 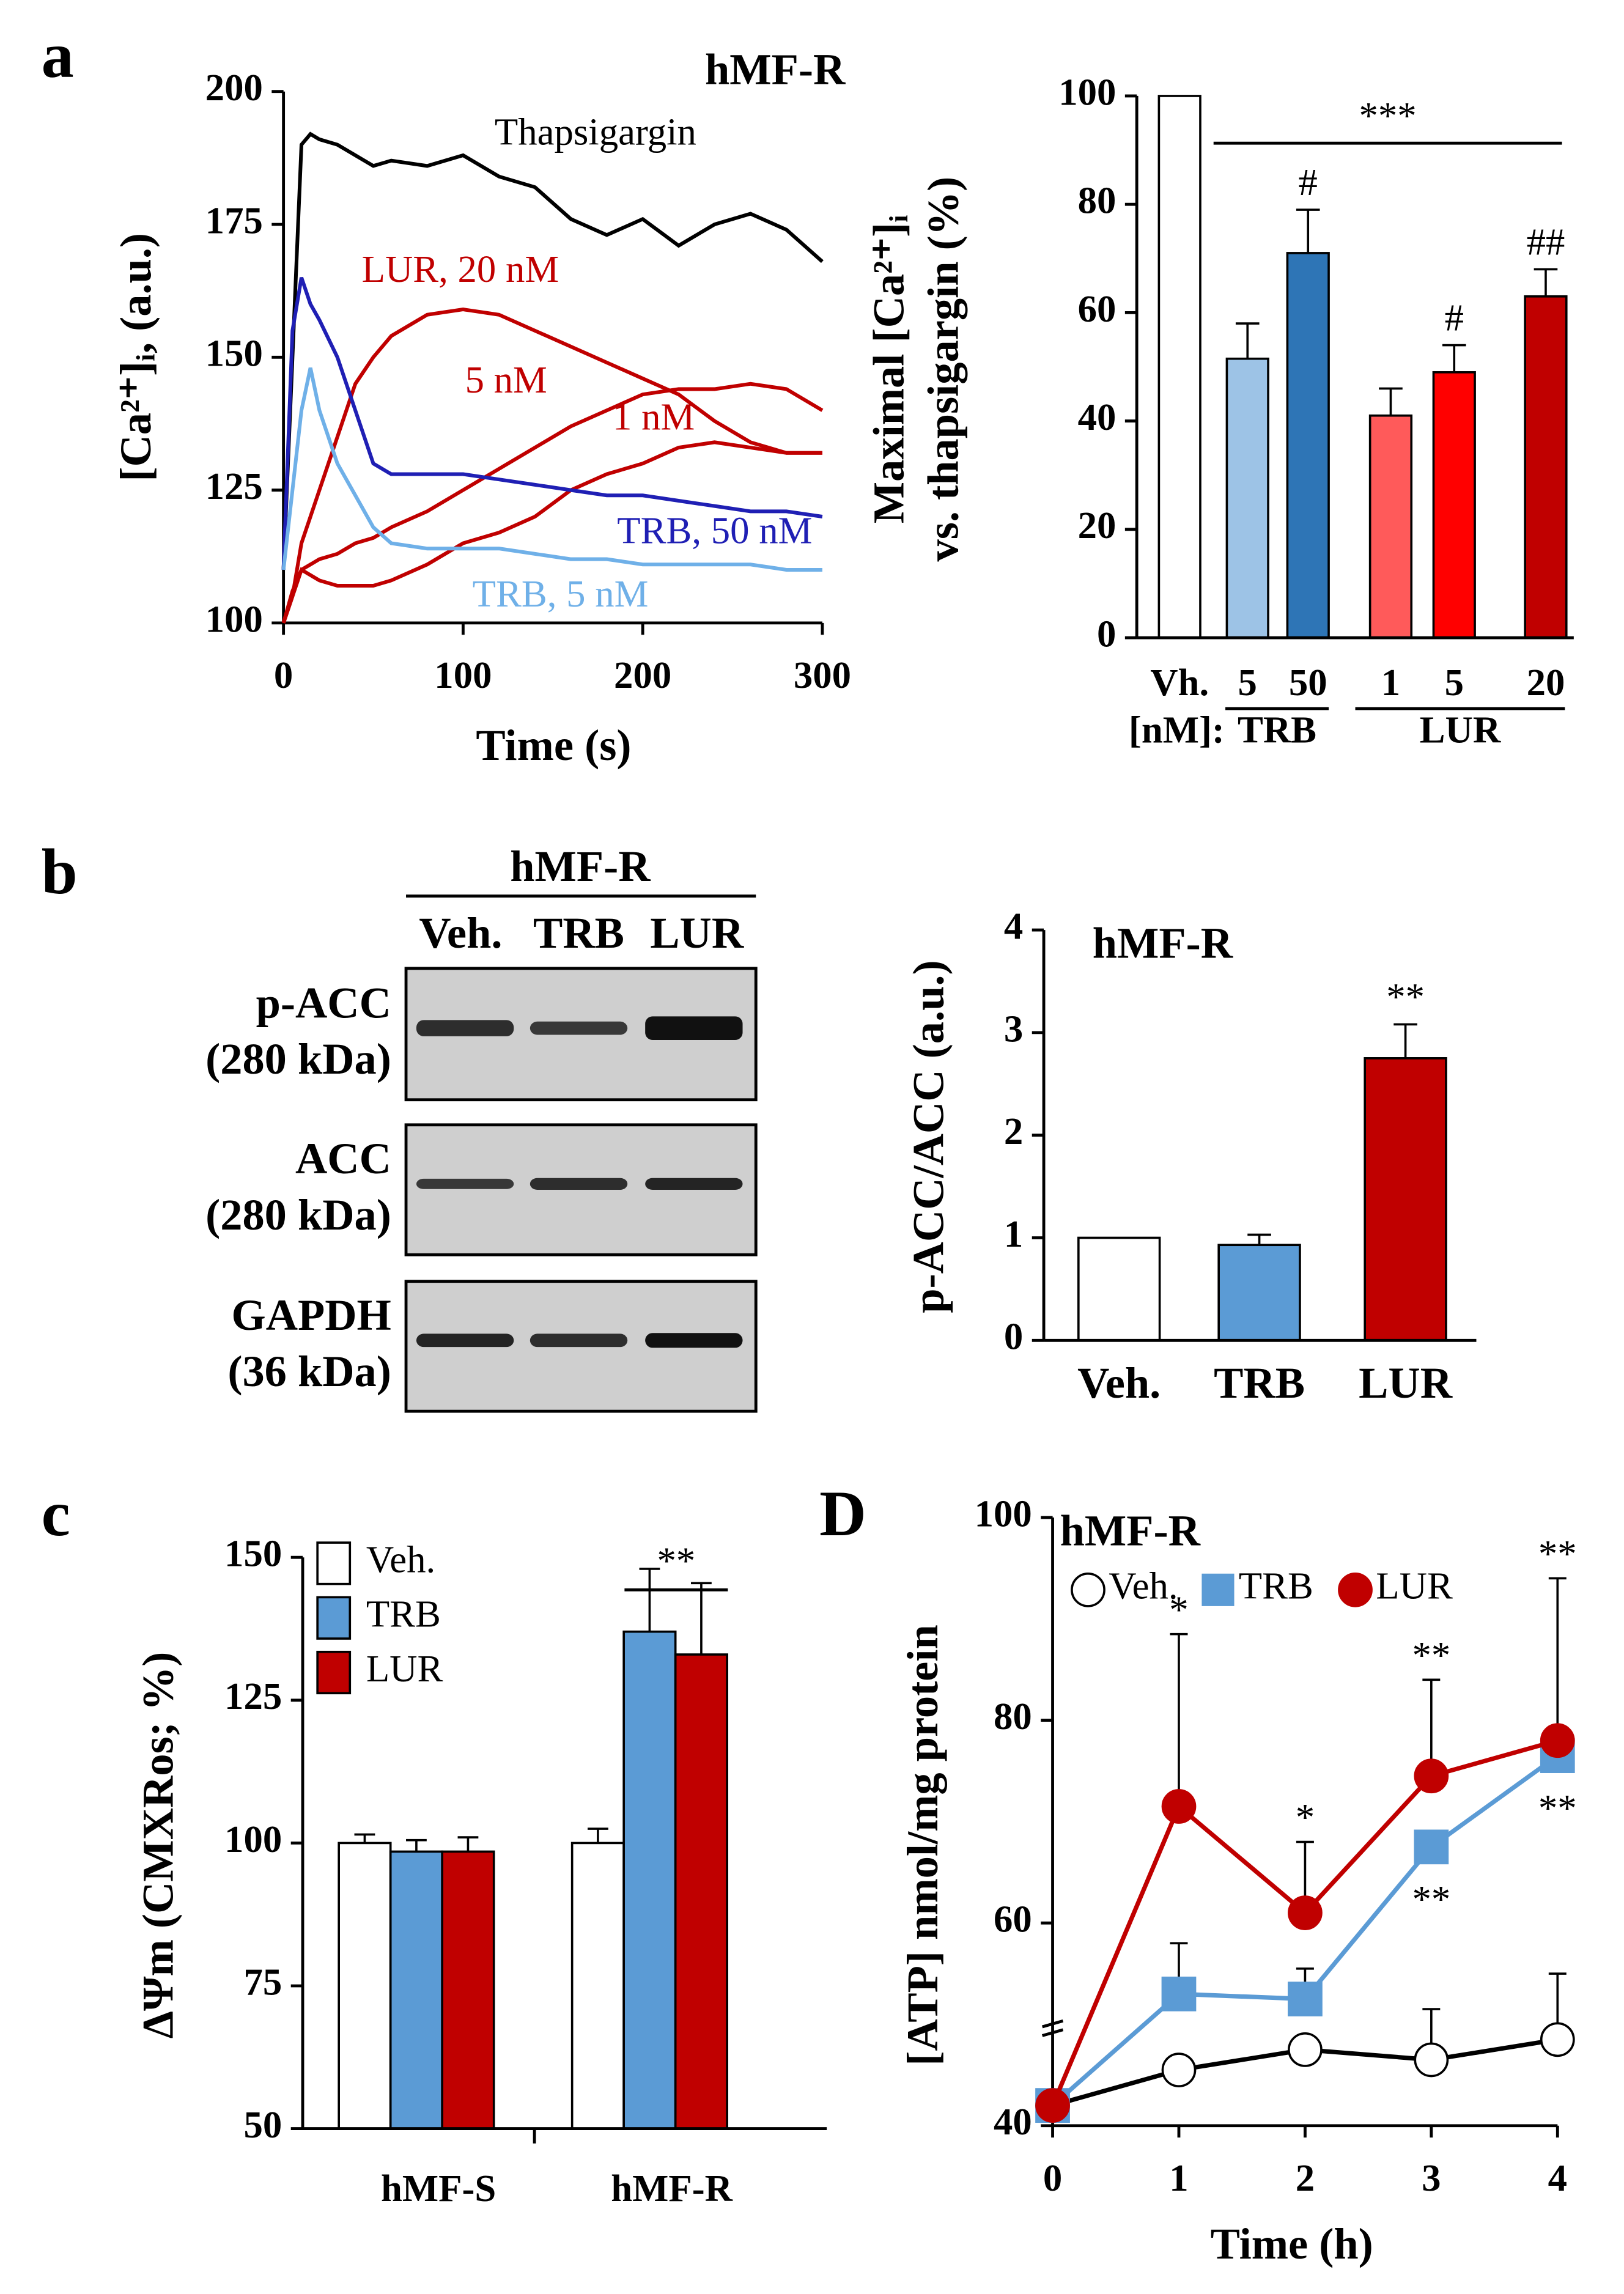 What do you see at coordinates (888, 369) in the screenshot?
I see `y-axis-label: Maximal [Ca²⁺]ᵢ` at bounding box center [888, 369].